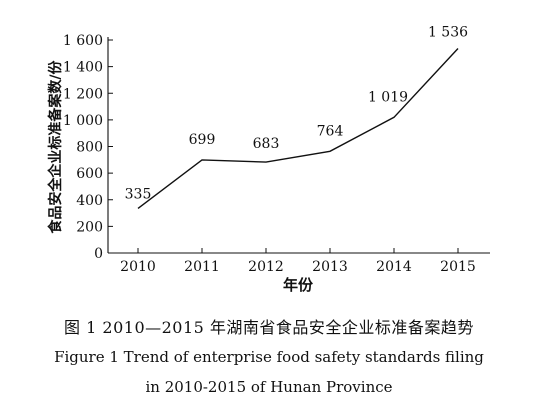 Image resolution: width=538 pixels, height=420 pixels. Describe the element at coordinates (89, 174) in the screenshot. I see `y-tick-label: 600` at that location.